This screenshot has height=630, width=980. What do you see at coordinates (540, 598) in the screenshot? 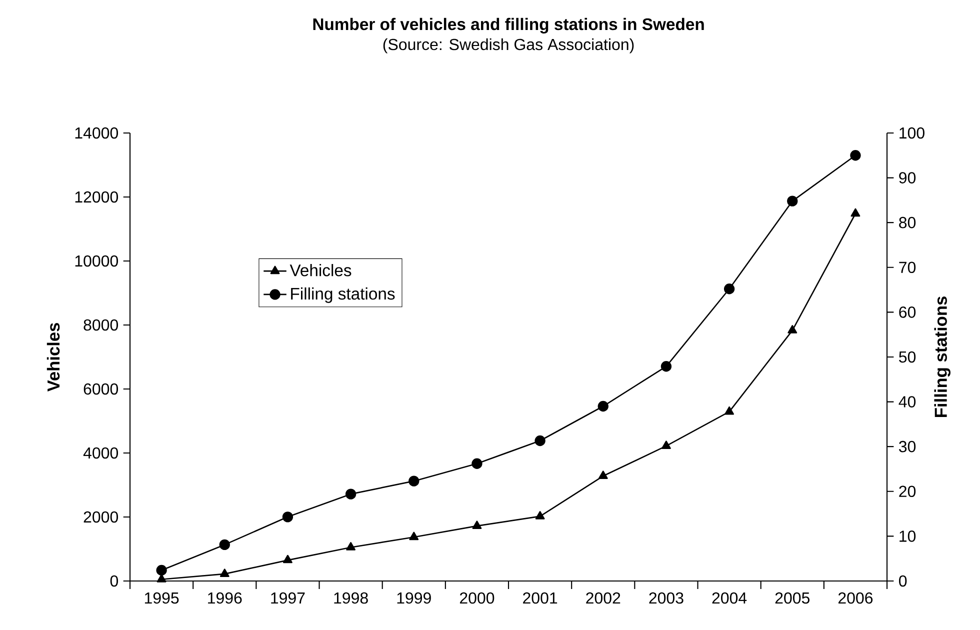
I see `x-tick-label: 2001` at bounding box center [540, 598].